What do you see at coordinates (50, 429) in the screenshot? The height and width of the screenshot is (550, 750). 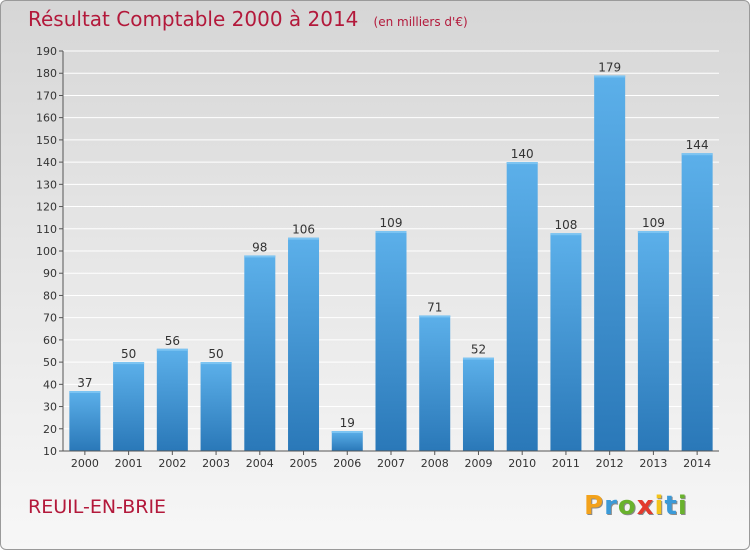 I see `y-tick-label: 20` at bounding box center [50, 429].